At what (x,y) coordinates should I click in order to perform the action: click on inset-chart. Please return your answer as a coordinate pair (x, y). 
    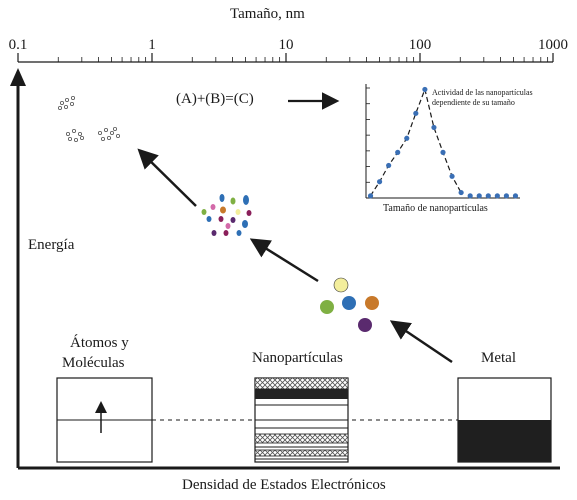
    Looking at the image, I should click on (442, 141).